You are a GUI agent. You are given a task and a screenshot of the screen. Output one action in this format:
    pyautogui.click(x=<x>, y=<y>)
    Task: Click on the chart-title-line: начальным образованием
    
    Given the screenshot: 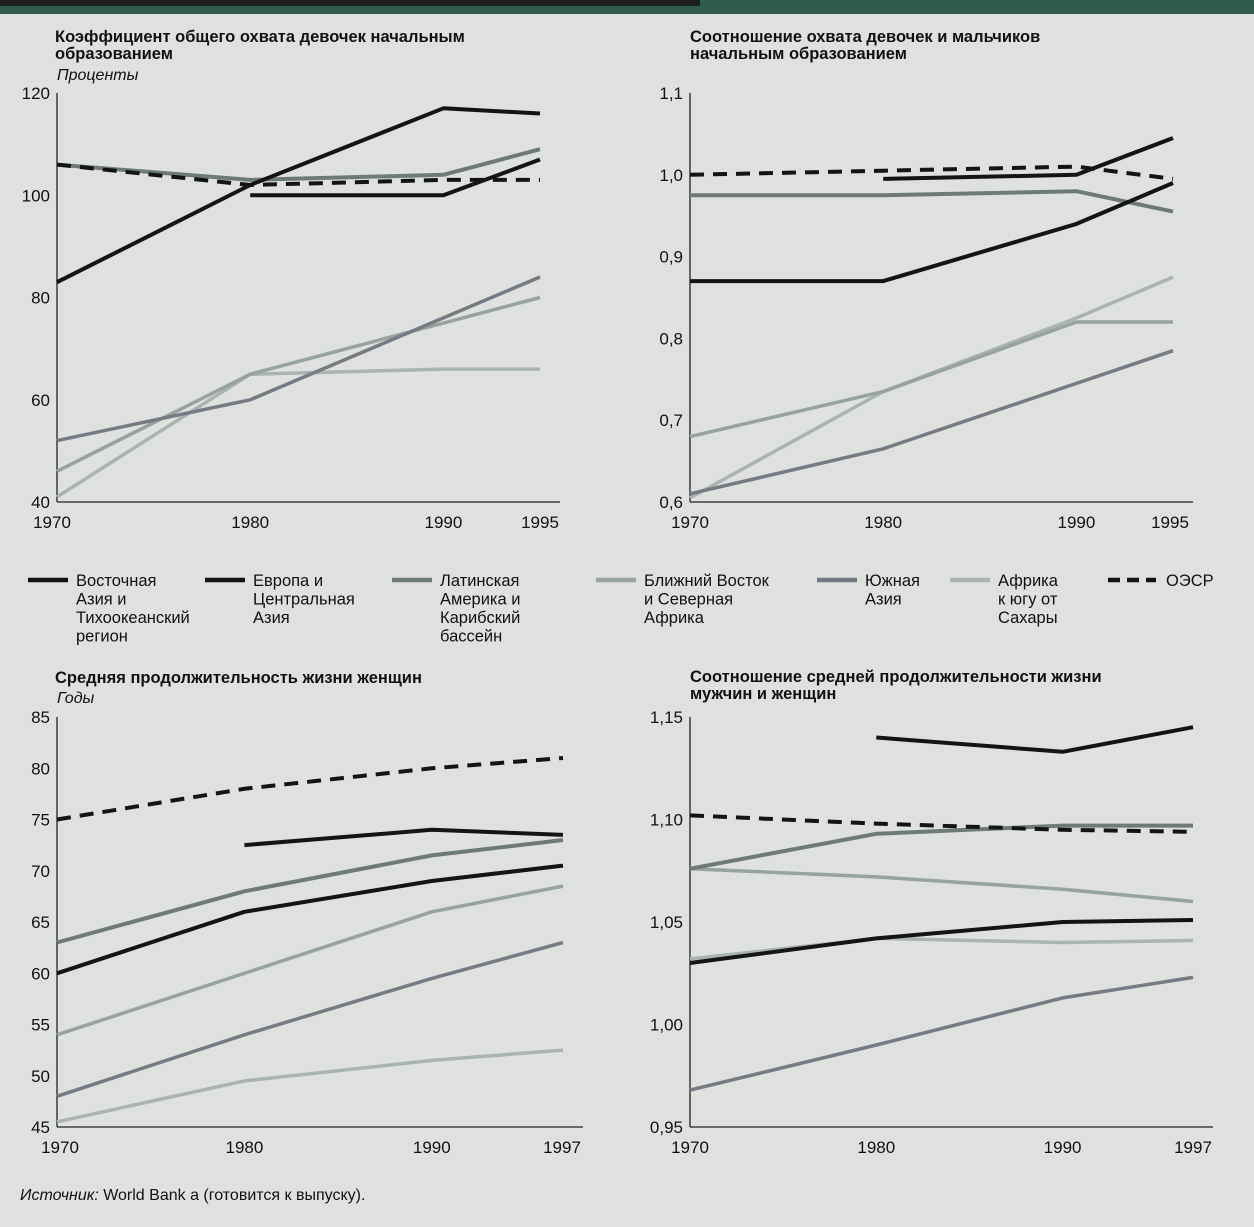 What is the action you would take?
    pyautogui.click(x=798, y=54)
    